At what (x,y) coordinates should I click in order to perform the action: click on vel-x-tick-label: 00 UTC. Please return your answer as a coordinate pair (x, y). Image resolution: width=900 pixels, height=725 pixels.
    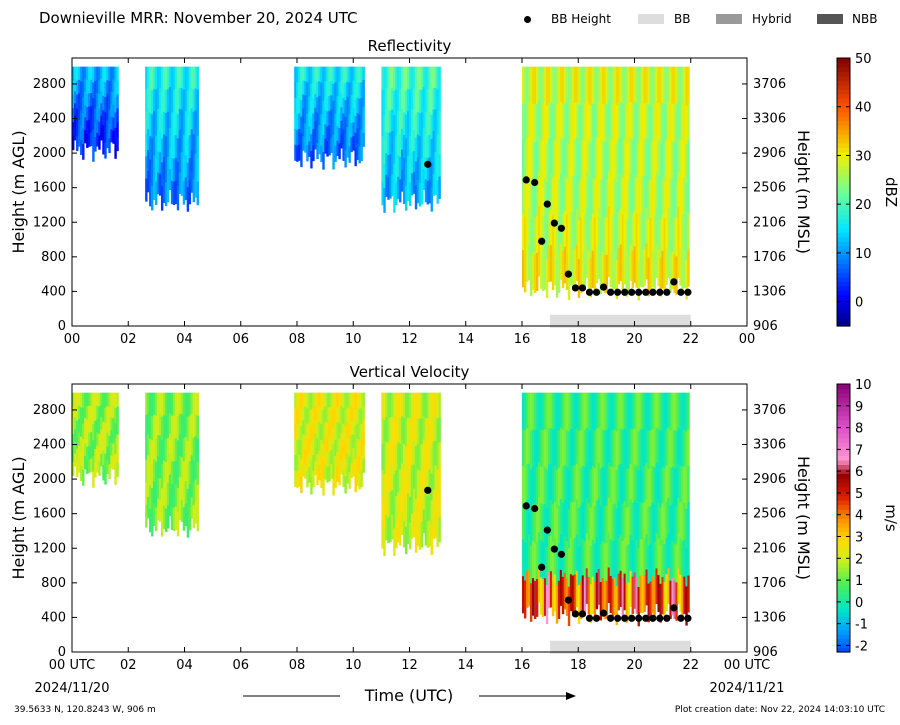
    Looking at the image, I should click on (72, 665).